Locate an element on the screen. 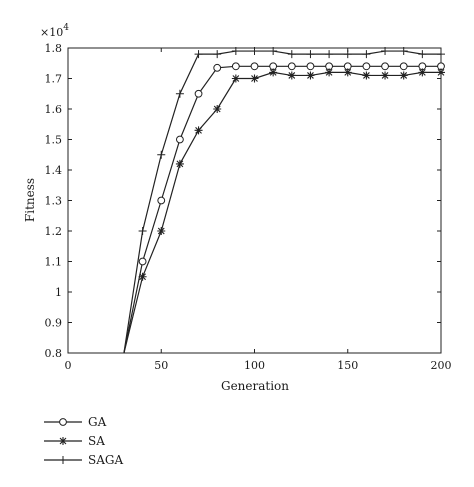 The height and width of the screenshot is (487, 474). y-tick-label: 1.2 is located at coordinates (54, 231).